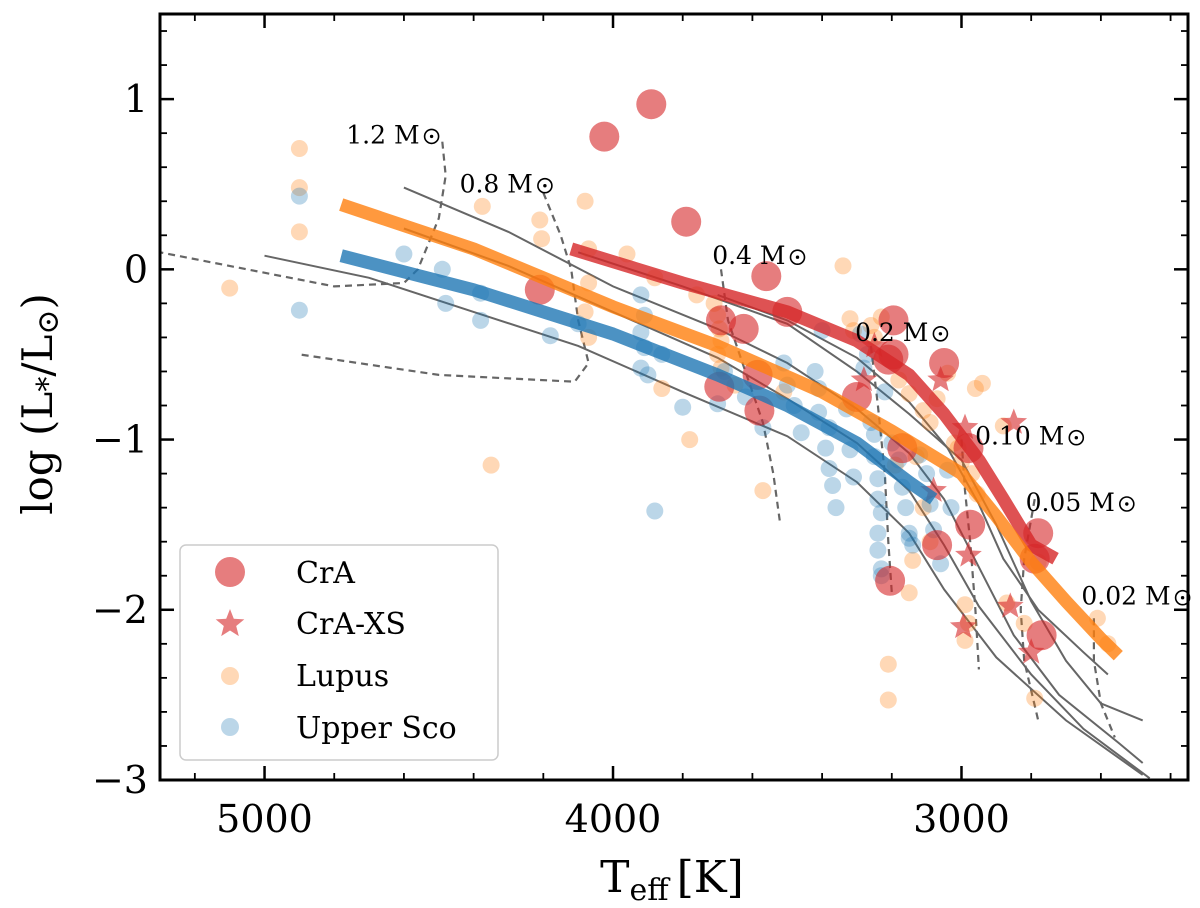 This screenshot has width=1200, height=908. I want to click on legend: CrA CrA-XS Lupus Upper Sco, so click(339, 652).